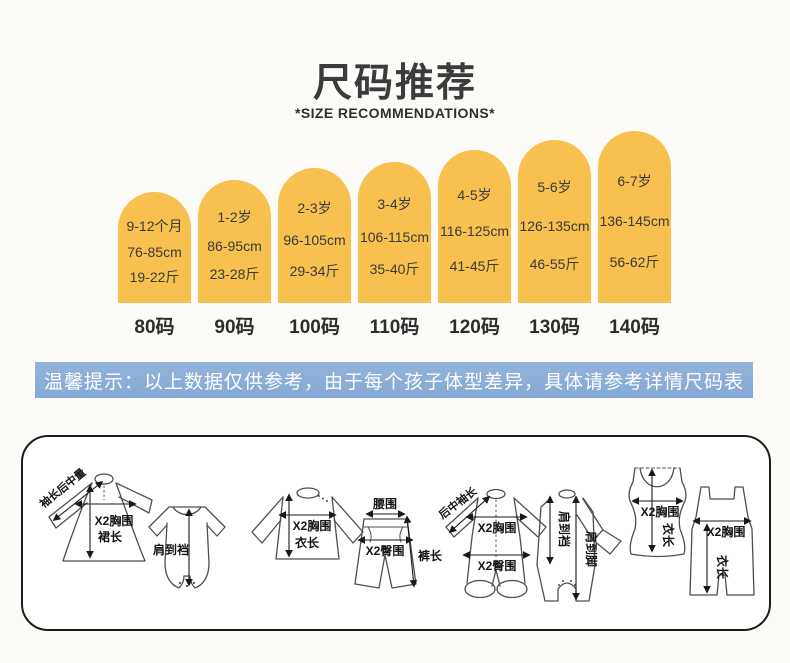 This screenshot has width=790, height=663. I want to click on weight-label: 56-62斤, so click(634, 261).